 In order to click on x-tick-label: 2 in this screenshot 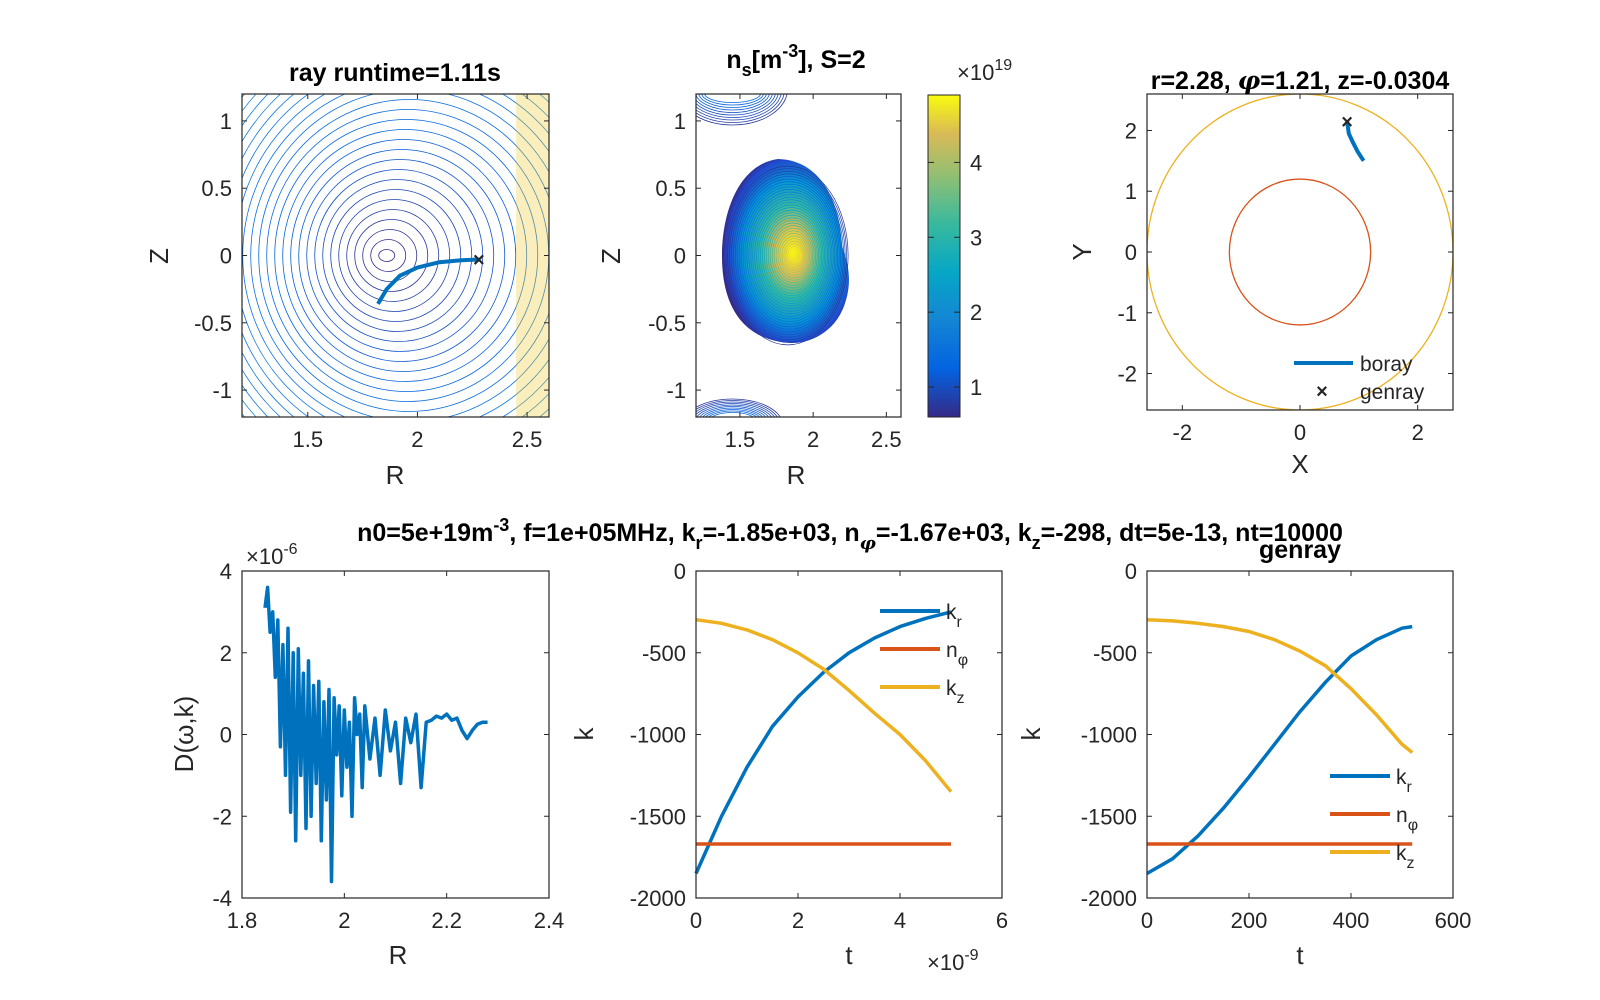, I will do `click(798, 920)`.